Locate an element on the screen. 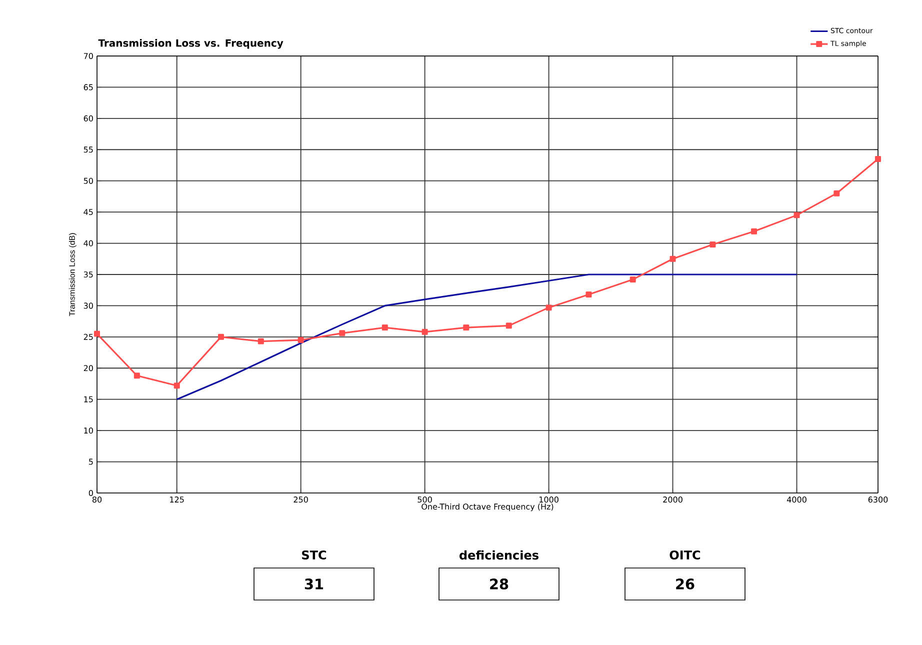  y-tick-label: 15 is located at coordinates (88, 399).